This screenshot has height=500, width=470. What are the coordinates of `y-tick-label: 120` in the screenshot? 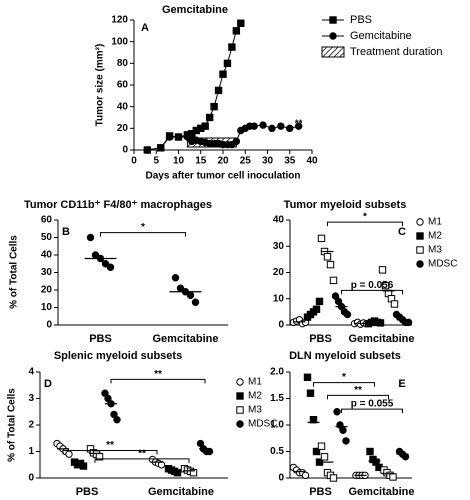 It's located at (119, 20).